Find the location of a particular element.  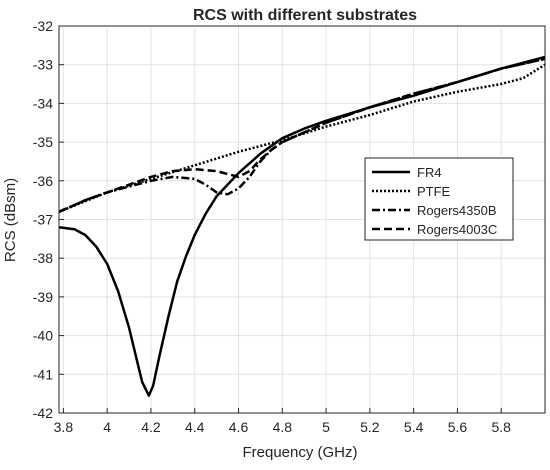

y-tick-label: -32 is located at coordinates (43, 26).